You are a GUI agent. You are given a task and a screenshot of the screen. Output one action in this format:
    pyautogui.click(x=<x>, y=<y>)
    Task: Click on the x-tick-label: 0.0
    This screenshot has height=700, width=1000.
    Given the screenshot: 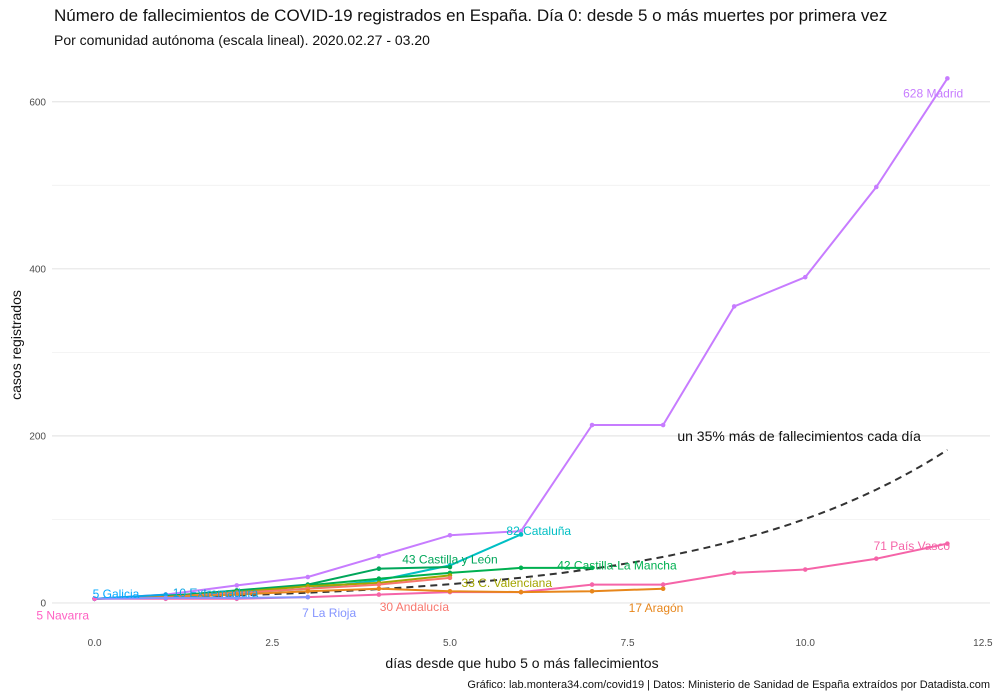 What is the action you would take?
    pyautogui.click(x=95, y=643)
    